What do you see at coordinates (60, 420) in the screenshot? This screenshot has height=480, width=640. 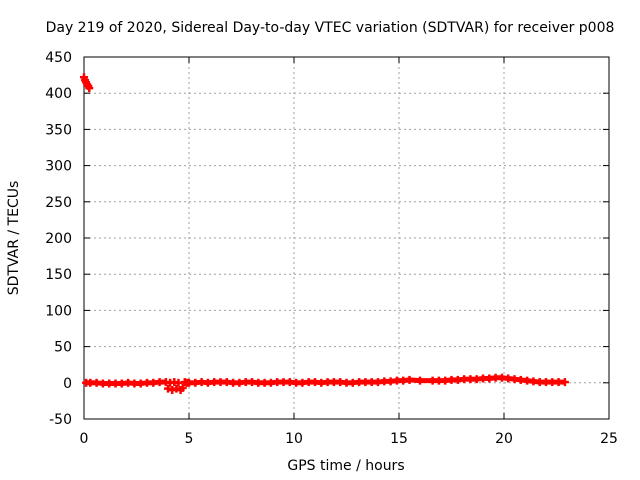 I see `y-tick-label: -50` at bounding box center [60, 420].